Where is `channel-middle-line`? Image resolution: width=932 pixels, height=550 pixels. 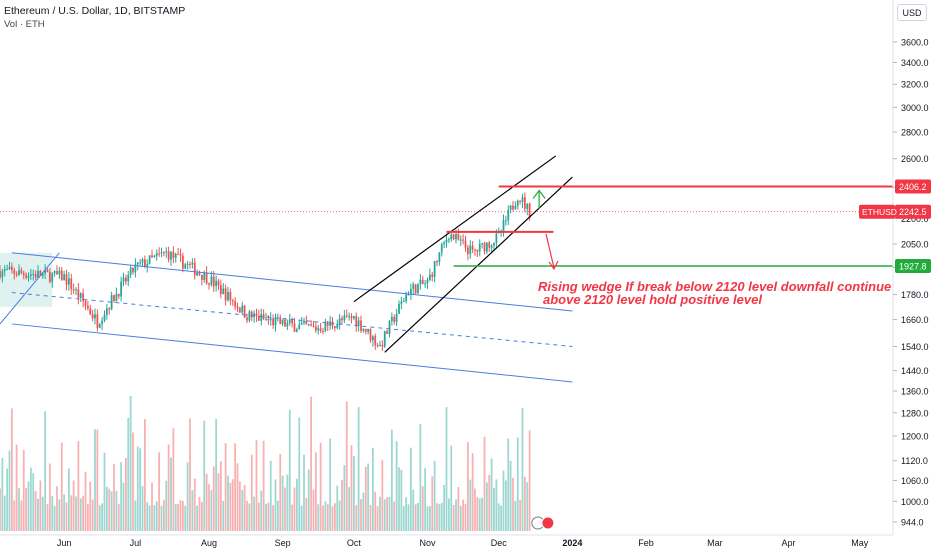 channel-middle-line is located at coordinates (292, 319).